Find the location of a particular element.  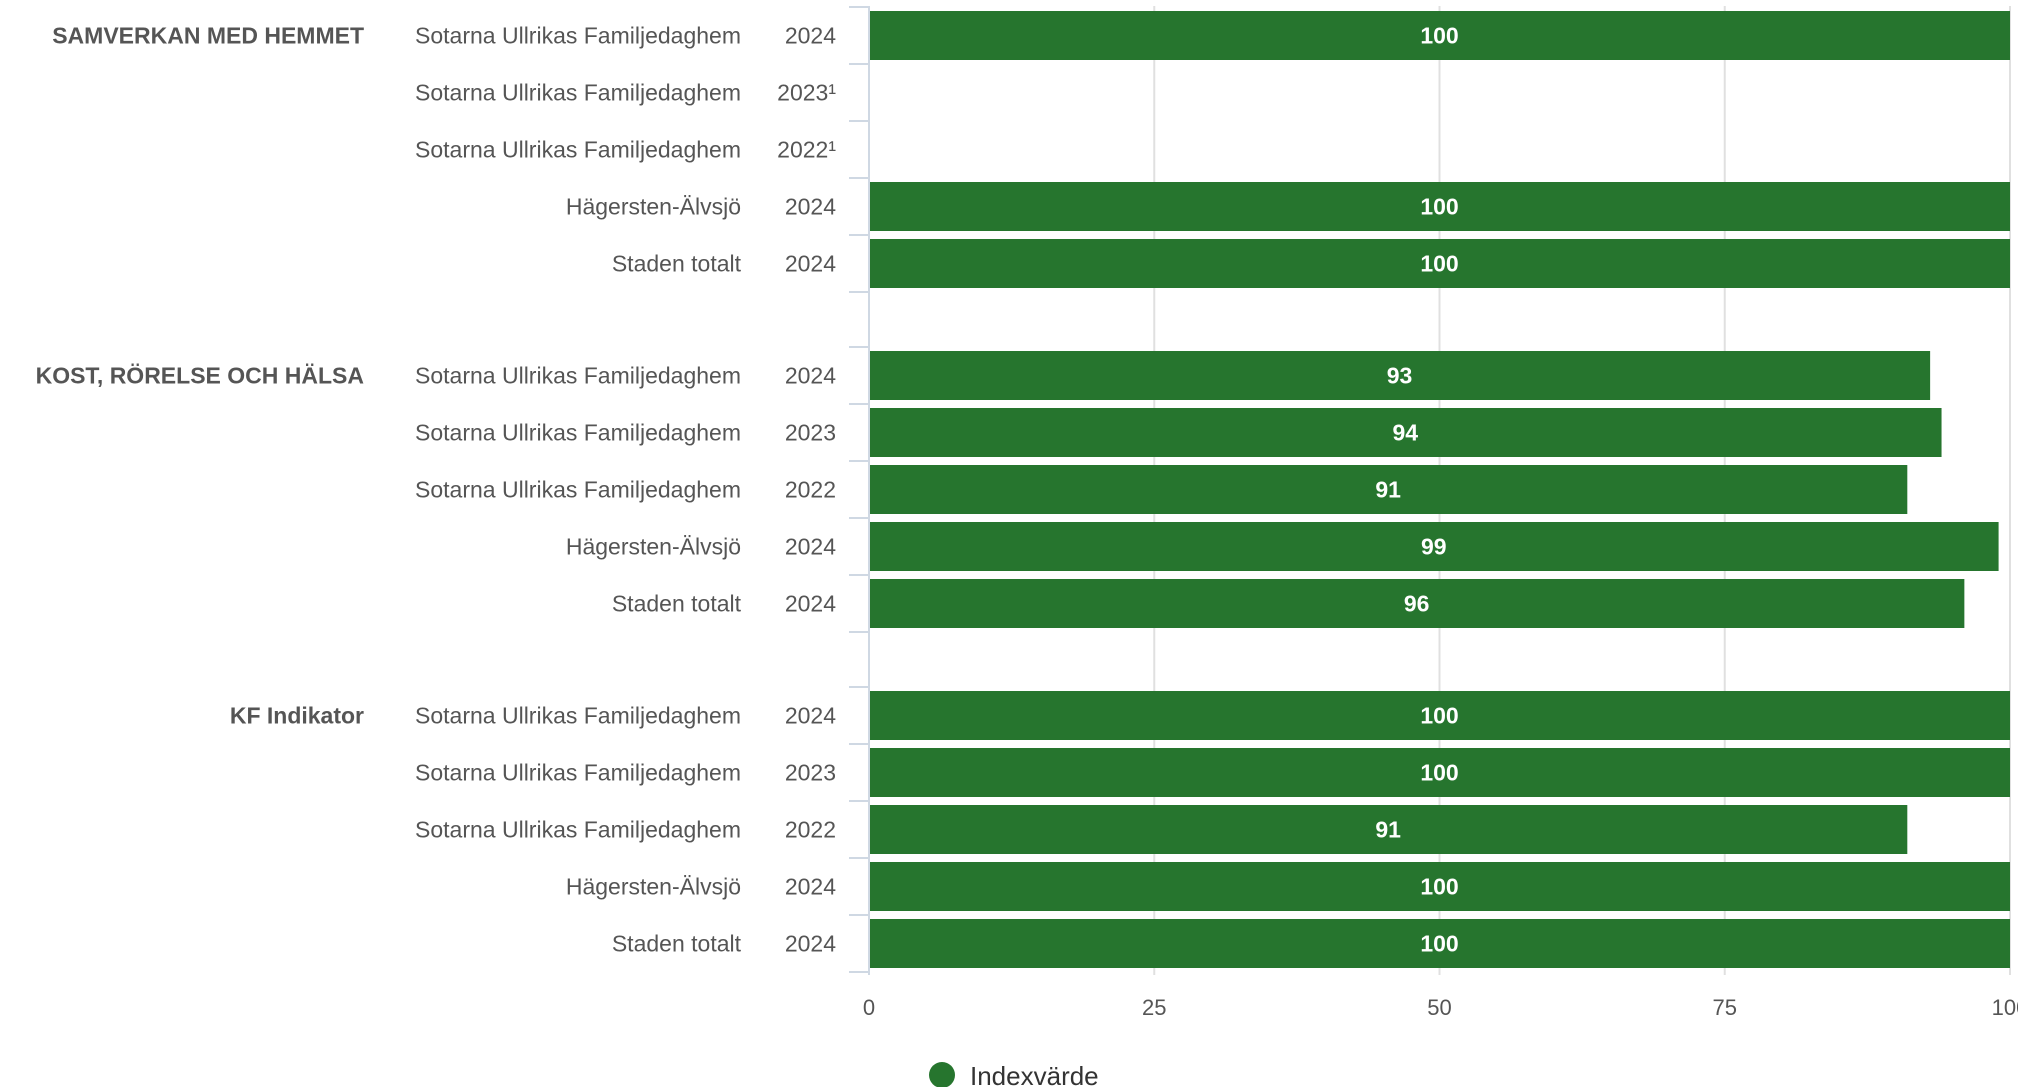

data-label: 94 is located at coordinates (1405, 433).